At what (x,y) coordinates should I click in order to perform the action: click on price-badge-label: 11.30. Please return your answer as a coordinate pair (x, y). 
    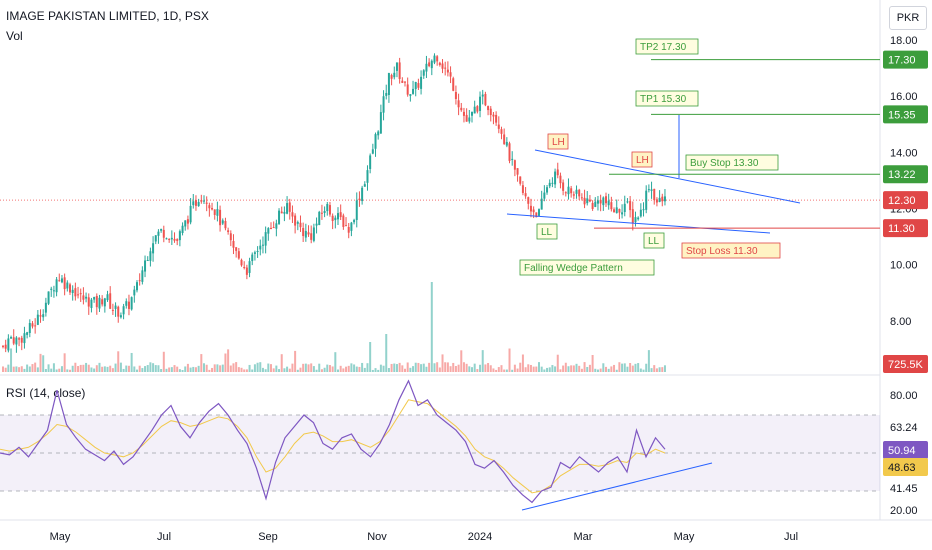
    Looking at the image, I should click on (901, 229).